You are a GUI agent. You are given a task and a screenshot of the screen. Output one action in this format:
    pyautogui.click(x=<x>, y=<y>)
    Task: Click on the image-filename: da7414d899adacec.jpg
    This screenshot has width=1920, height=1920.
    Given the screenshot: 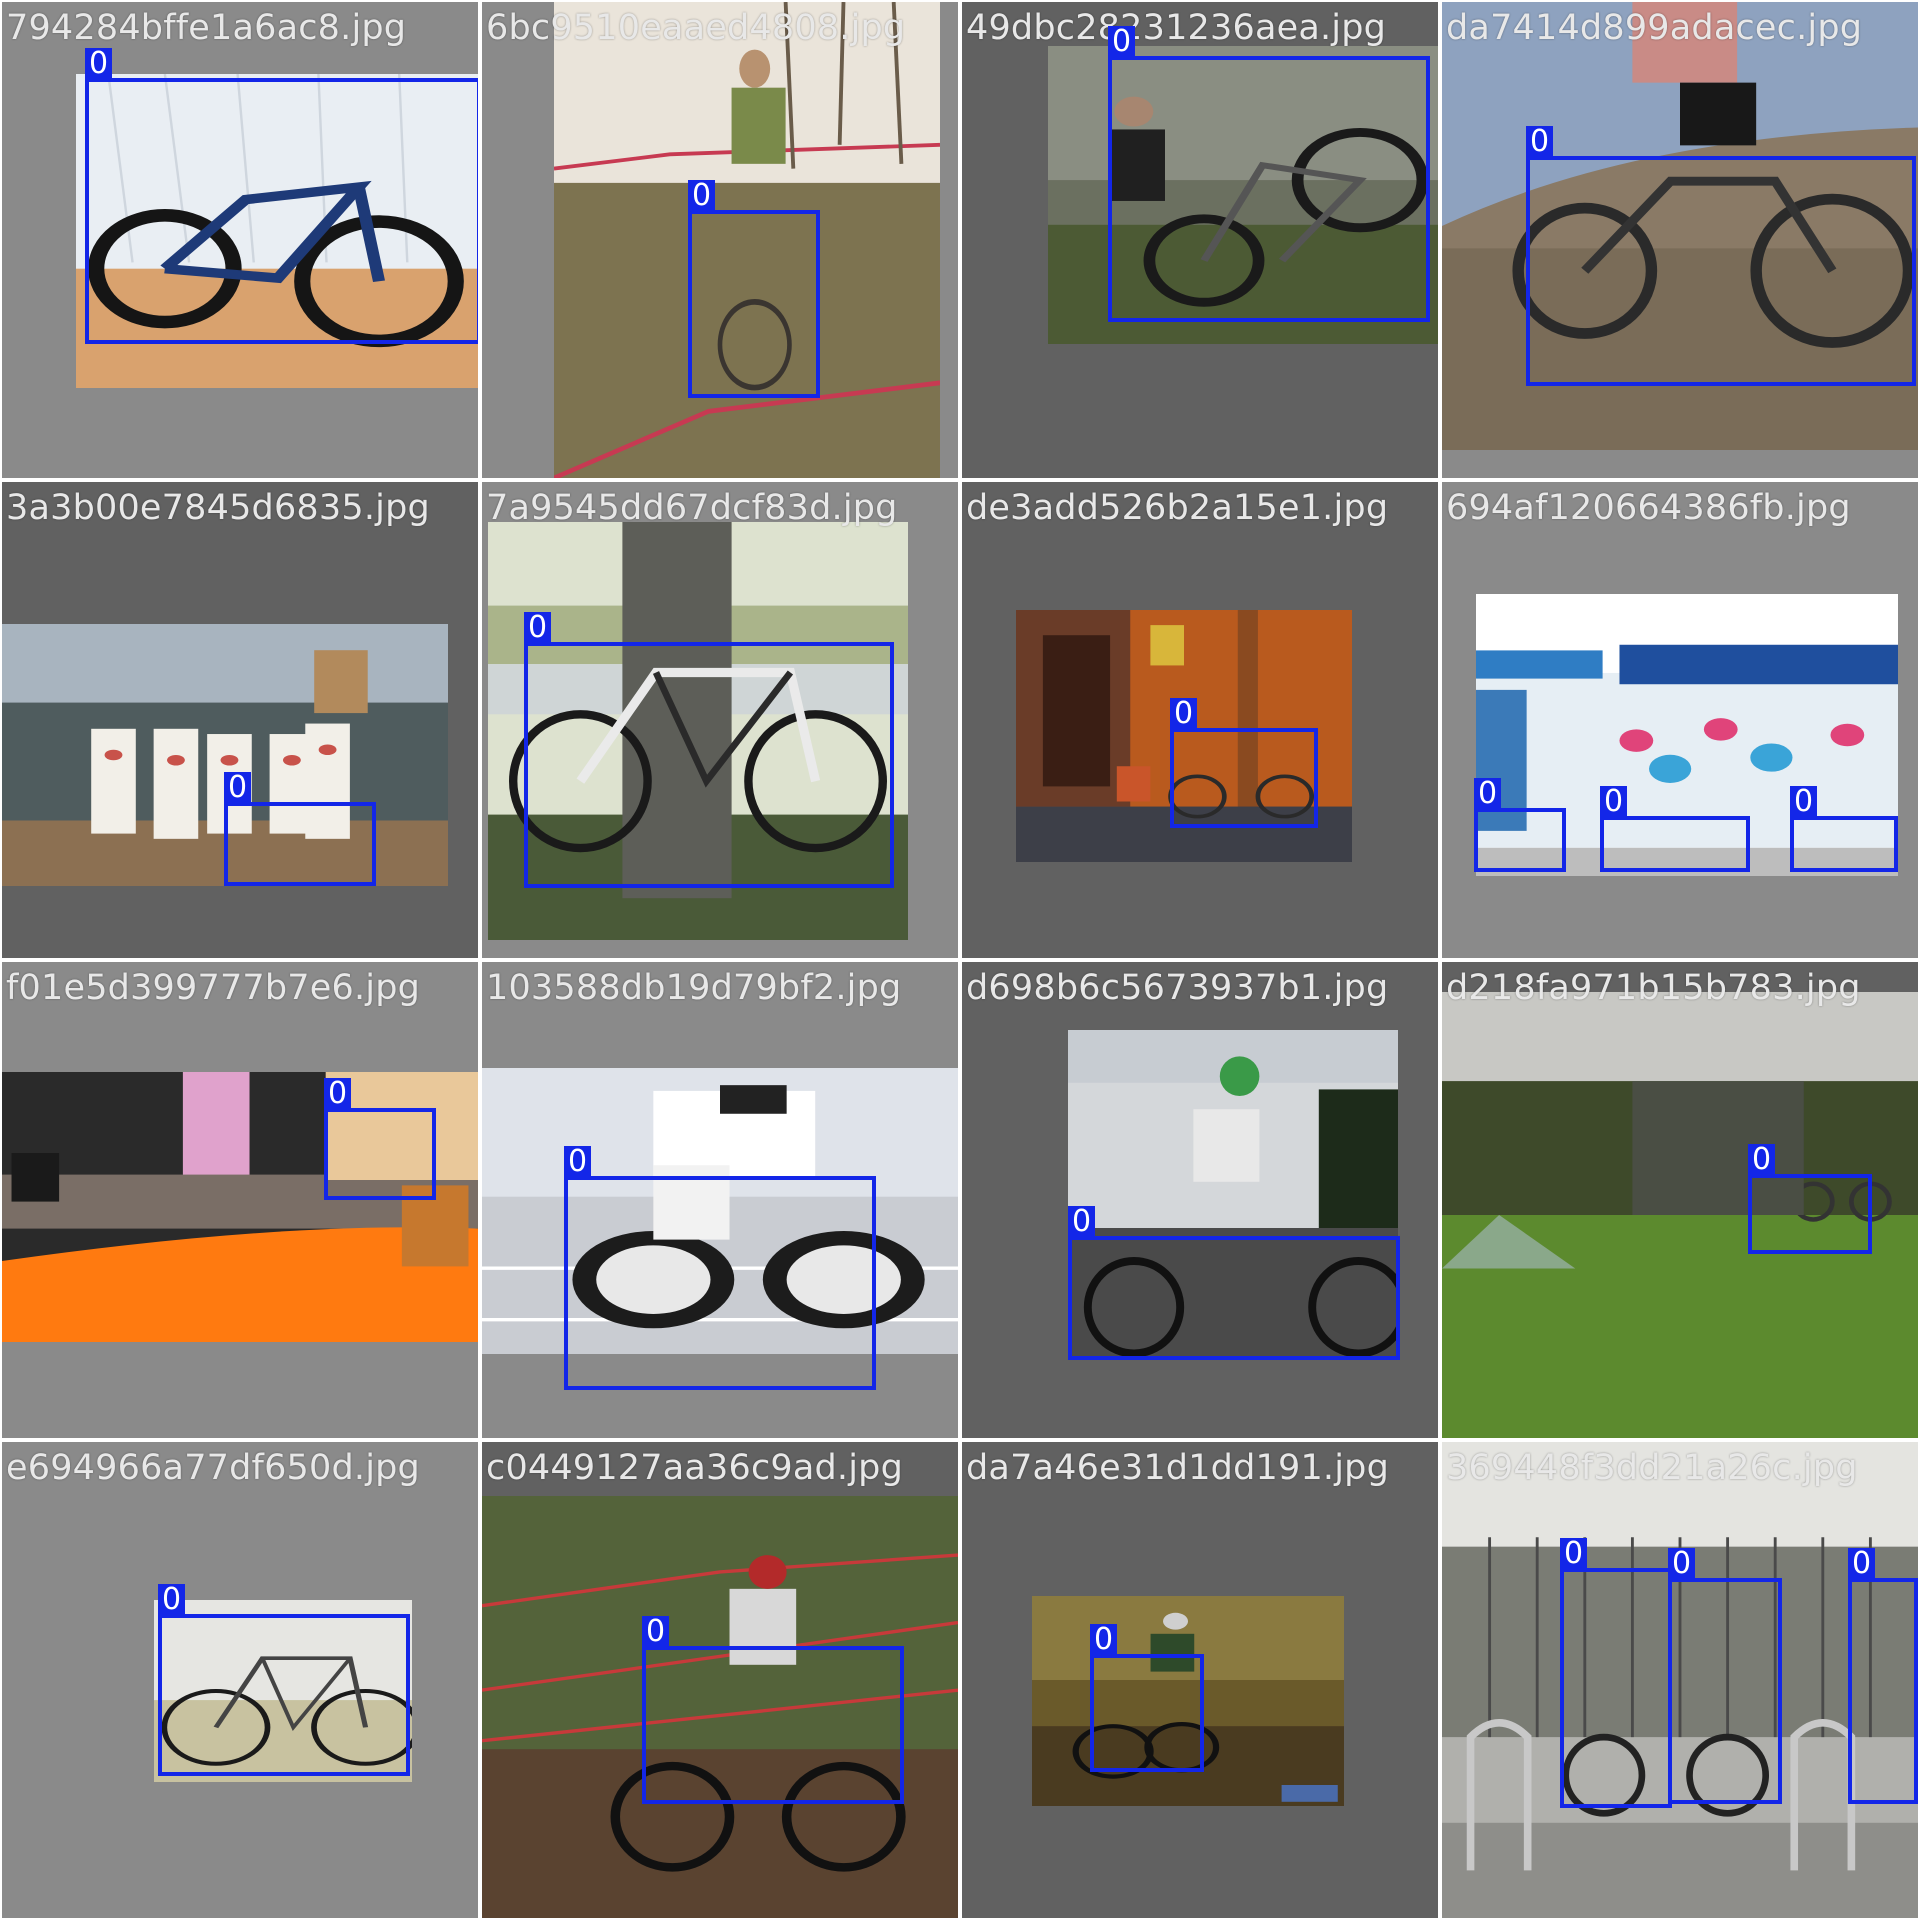 What is the action you would take?
    pyautogui.click(x=1654, y=28)
    